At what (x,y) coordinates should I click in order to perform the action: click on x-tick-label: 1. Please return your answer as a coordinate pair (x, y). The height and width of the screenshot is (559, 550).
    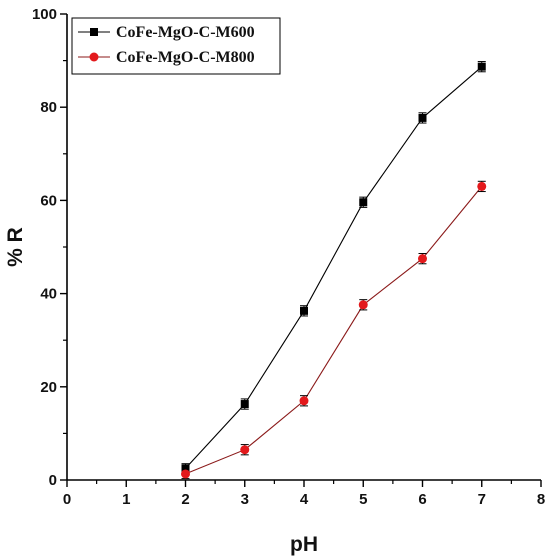
    Looking at the image, I should click on (126, 499).